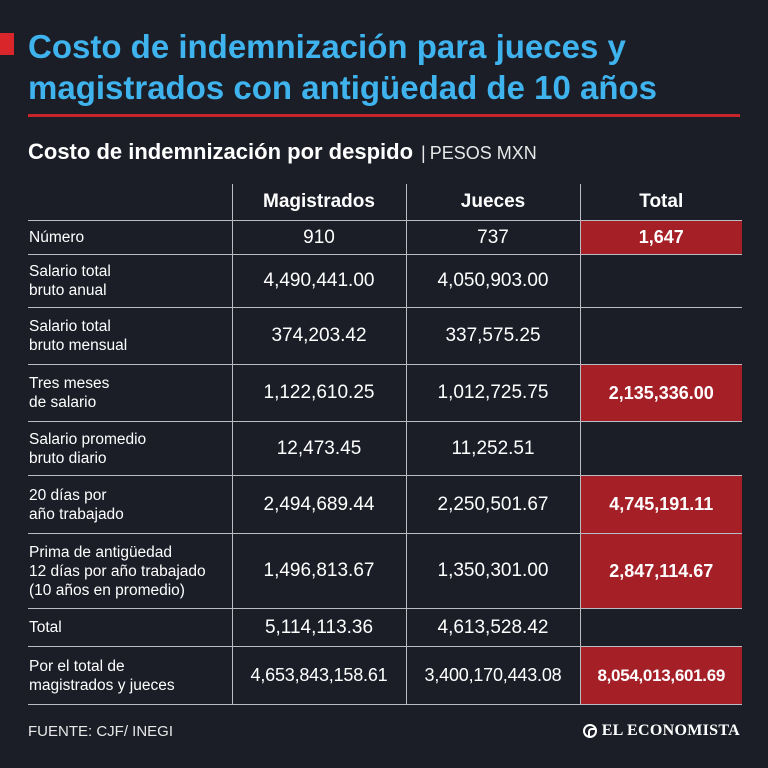  What do you see at coordinates (130, 448) in the screenshot?
I see `row-label: Salario promedio bruto diario` at bounding box center [130, 448].